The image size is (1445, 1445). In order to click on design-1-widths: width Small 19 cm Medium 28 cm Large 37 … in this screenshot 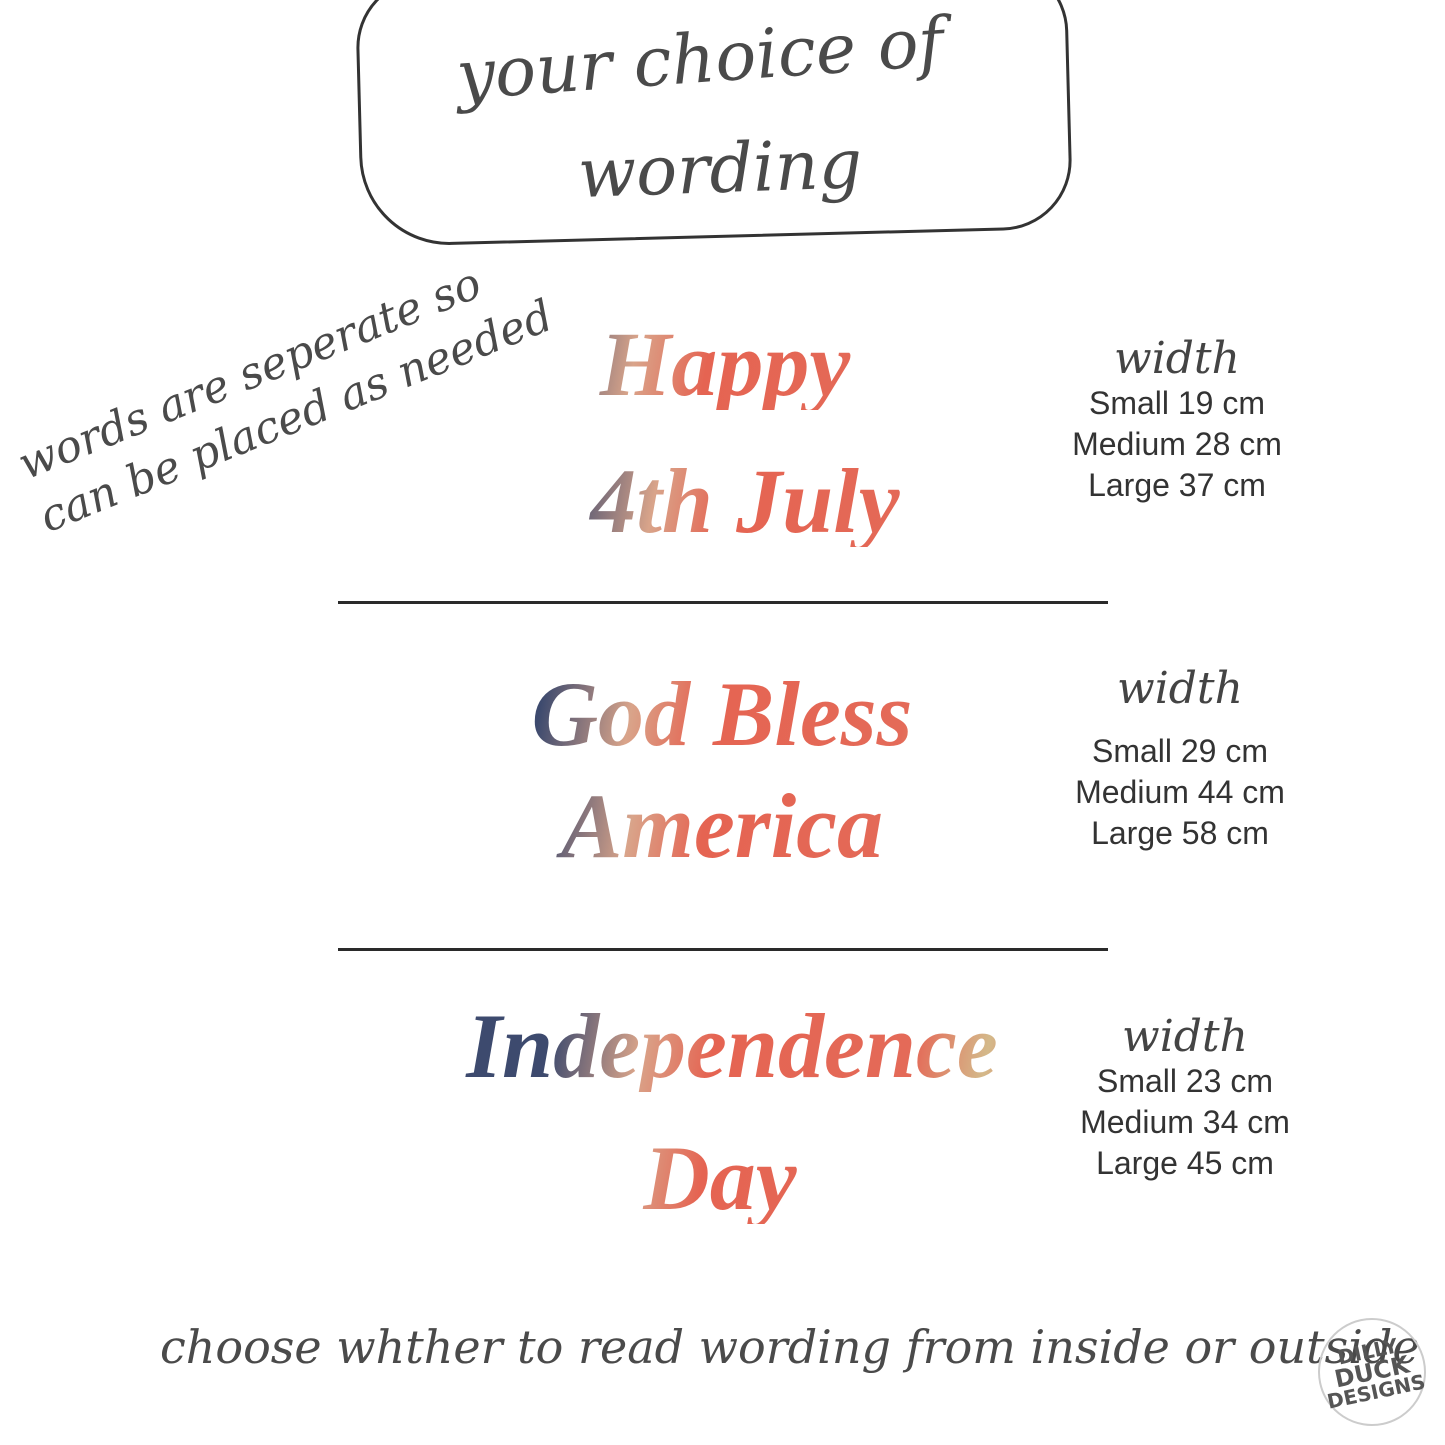, I will do `click(1177, 419)`.